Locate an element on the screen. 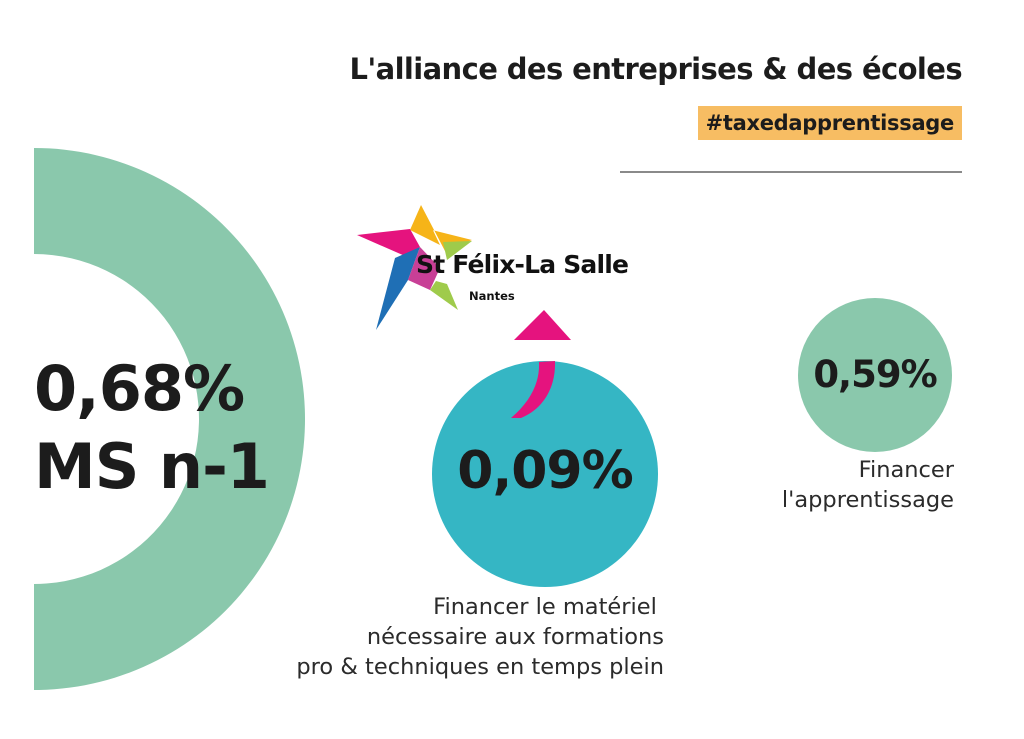 This screenshot has height=739, width=1024. caption-line: Financer le matériel is located at coordinates (548, 607).